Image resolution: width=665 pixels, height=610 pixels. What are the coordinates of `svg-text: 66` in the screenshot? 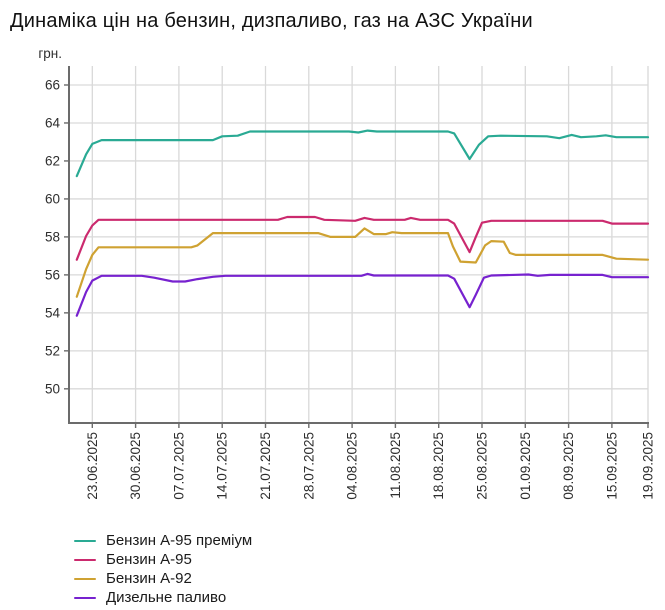 It's located at (52, 84).